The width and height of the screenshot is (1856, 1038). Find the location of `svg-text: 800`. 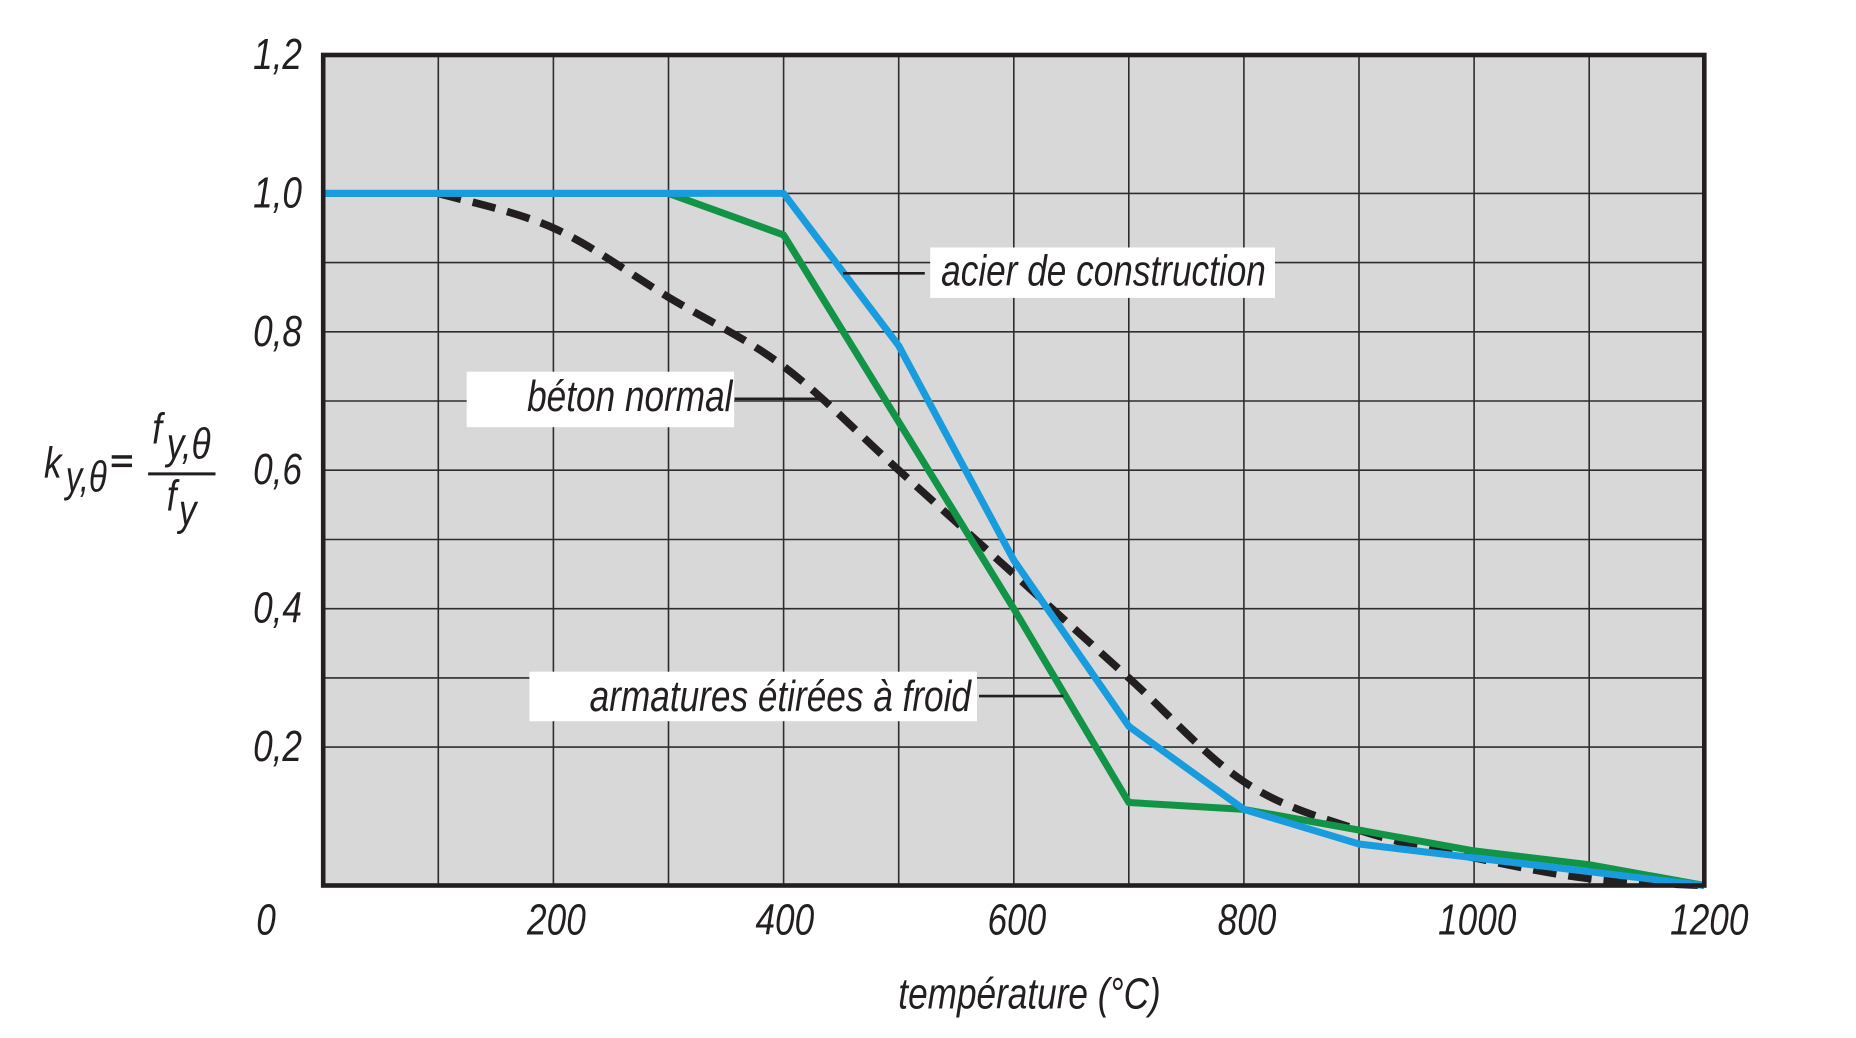

svg-text: 800 is located at coordinates (1247, 920).